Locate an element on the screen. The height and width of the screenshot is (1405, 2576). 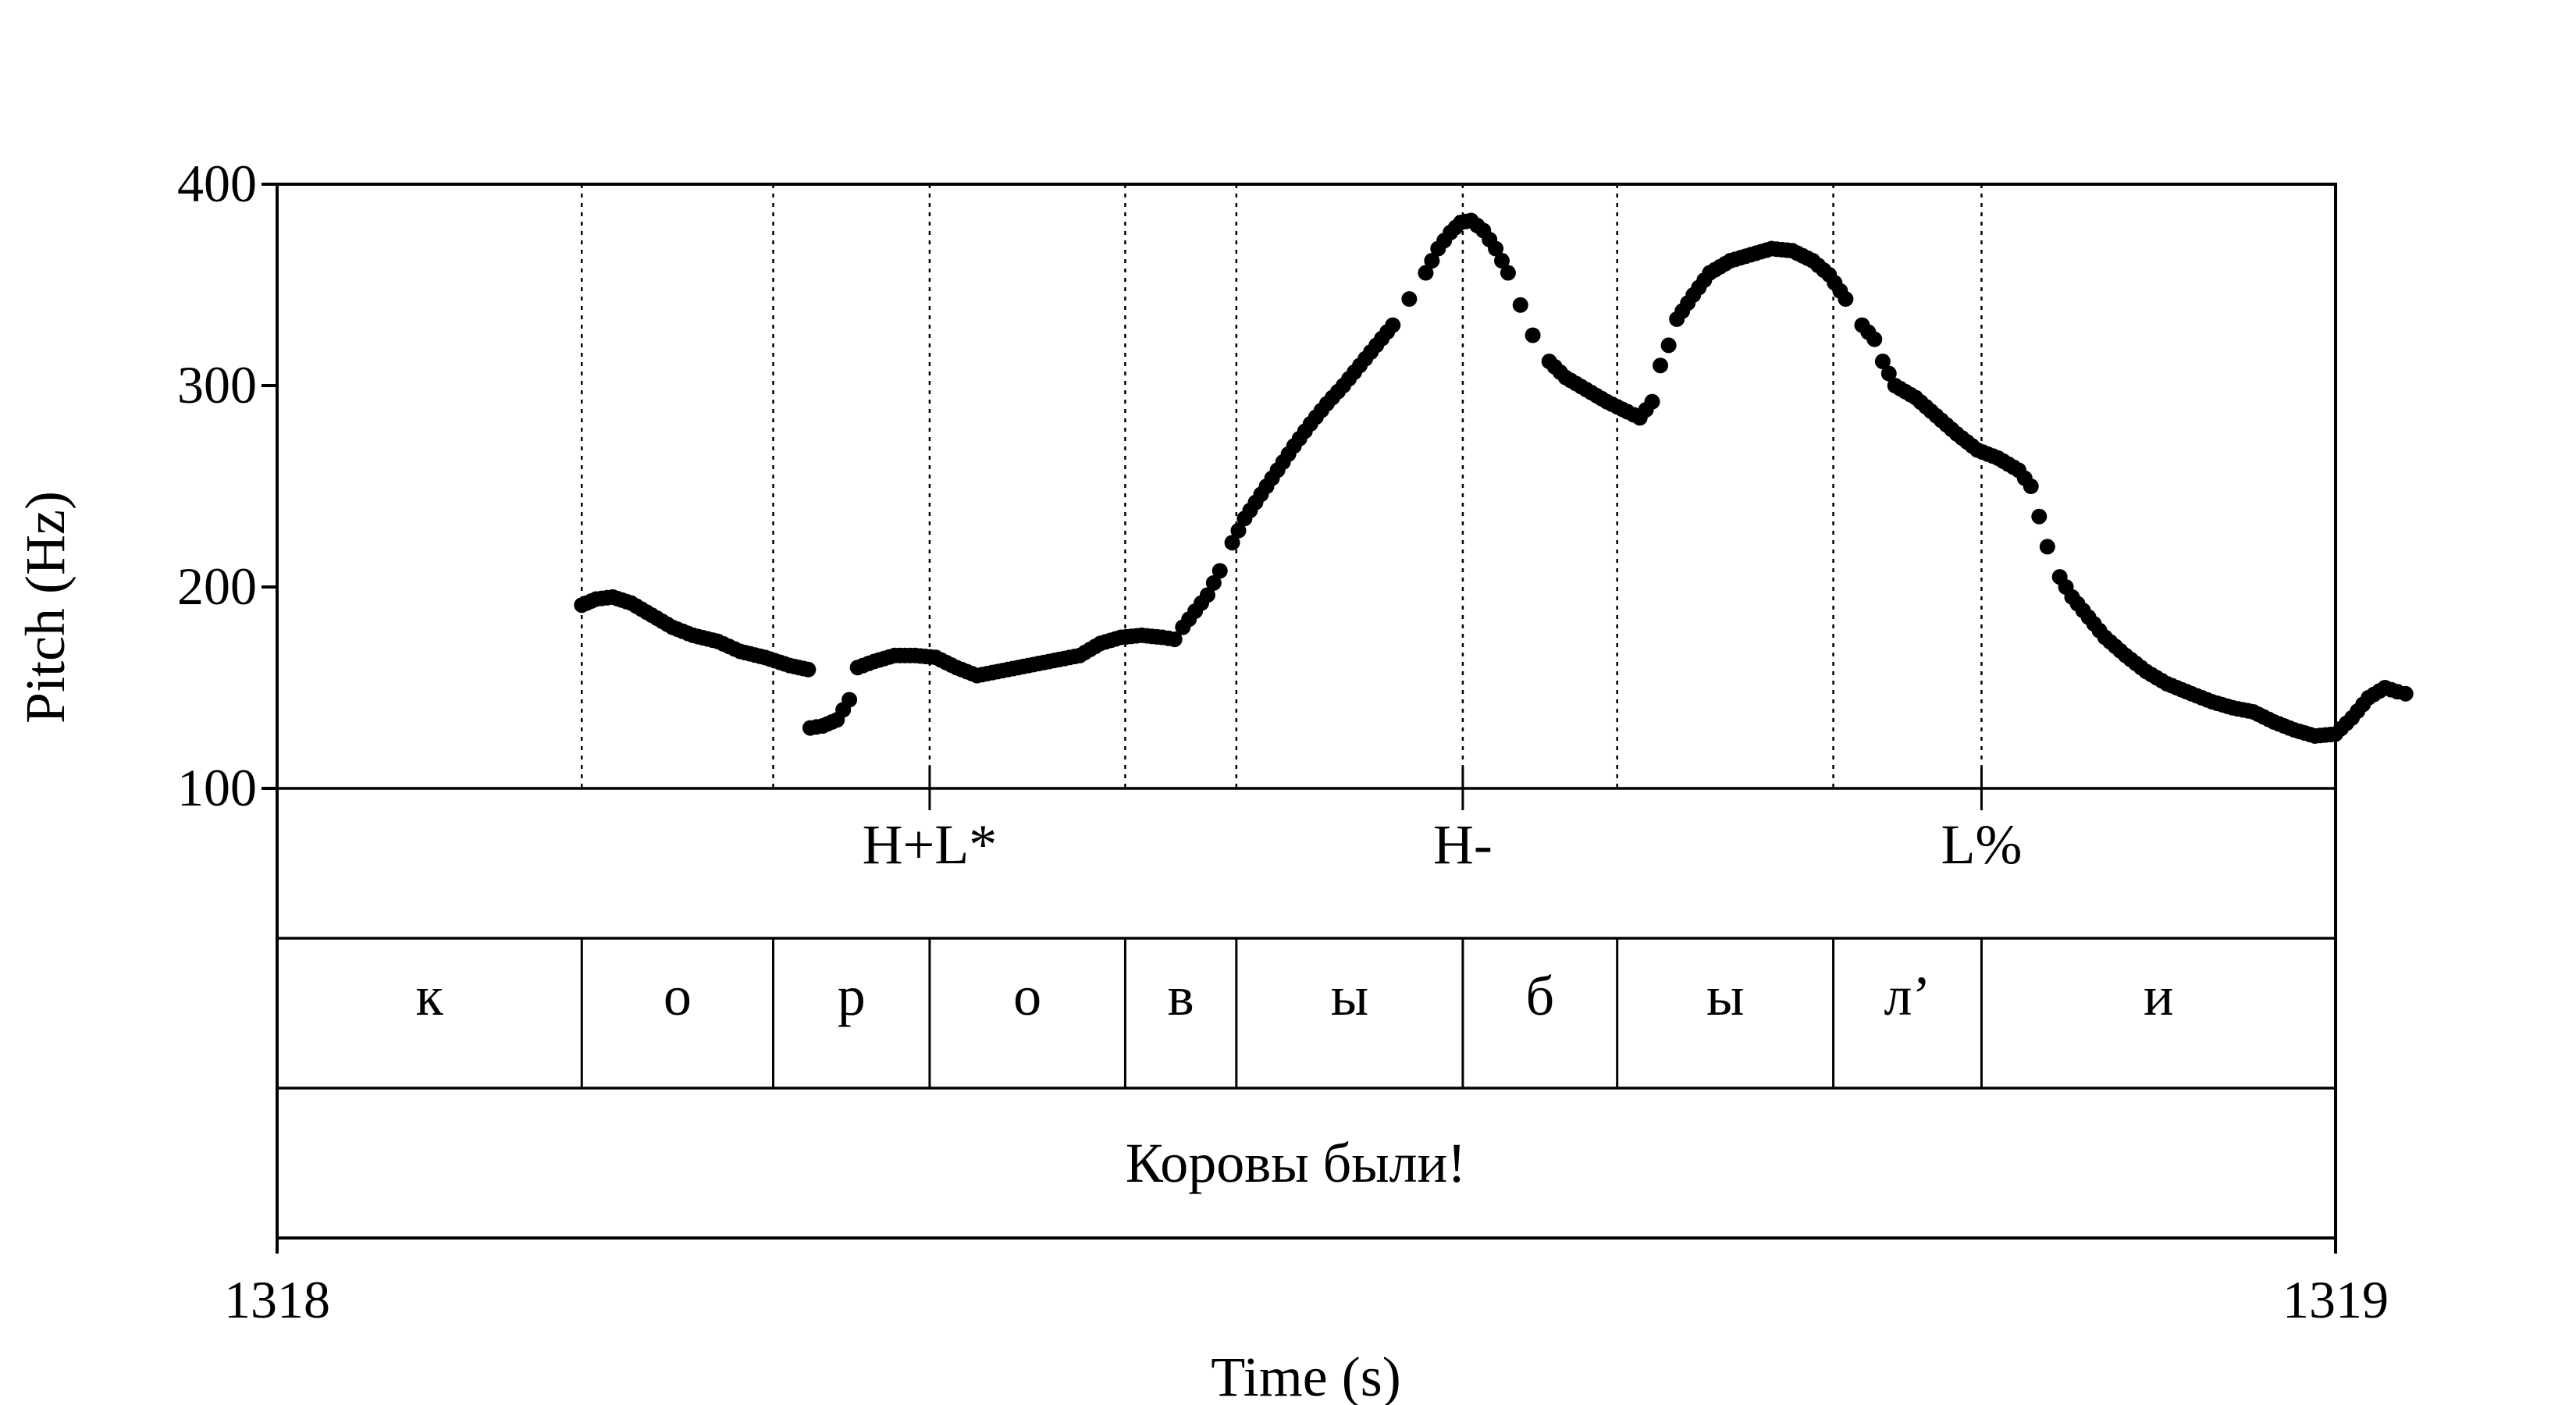
y-tick-label: 100 is located at coordinates (217, 787).